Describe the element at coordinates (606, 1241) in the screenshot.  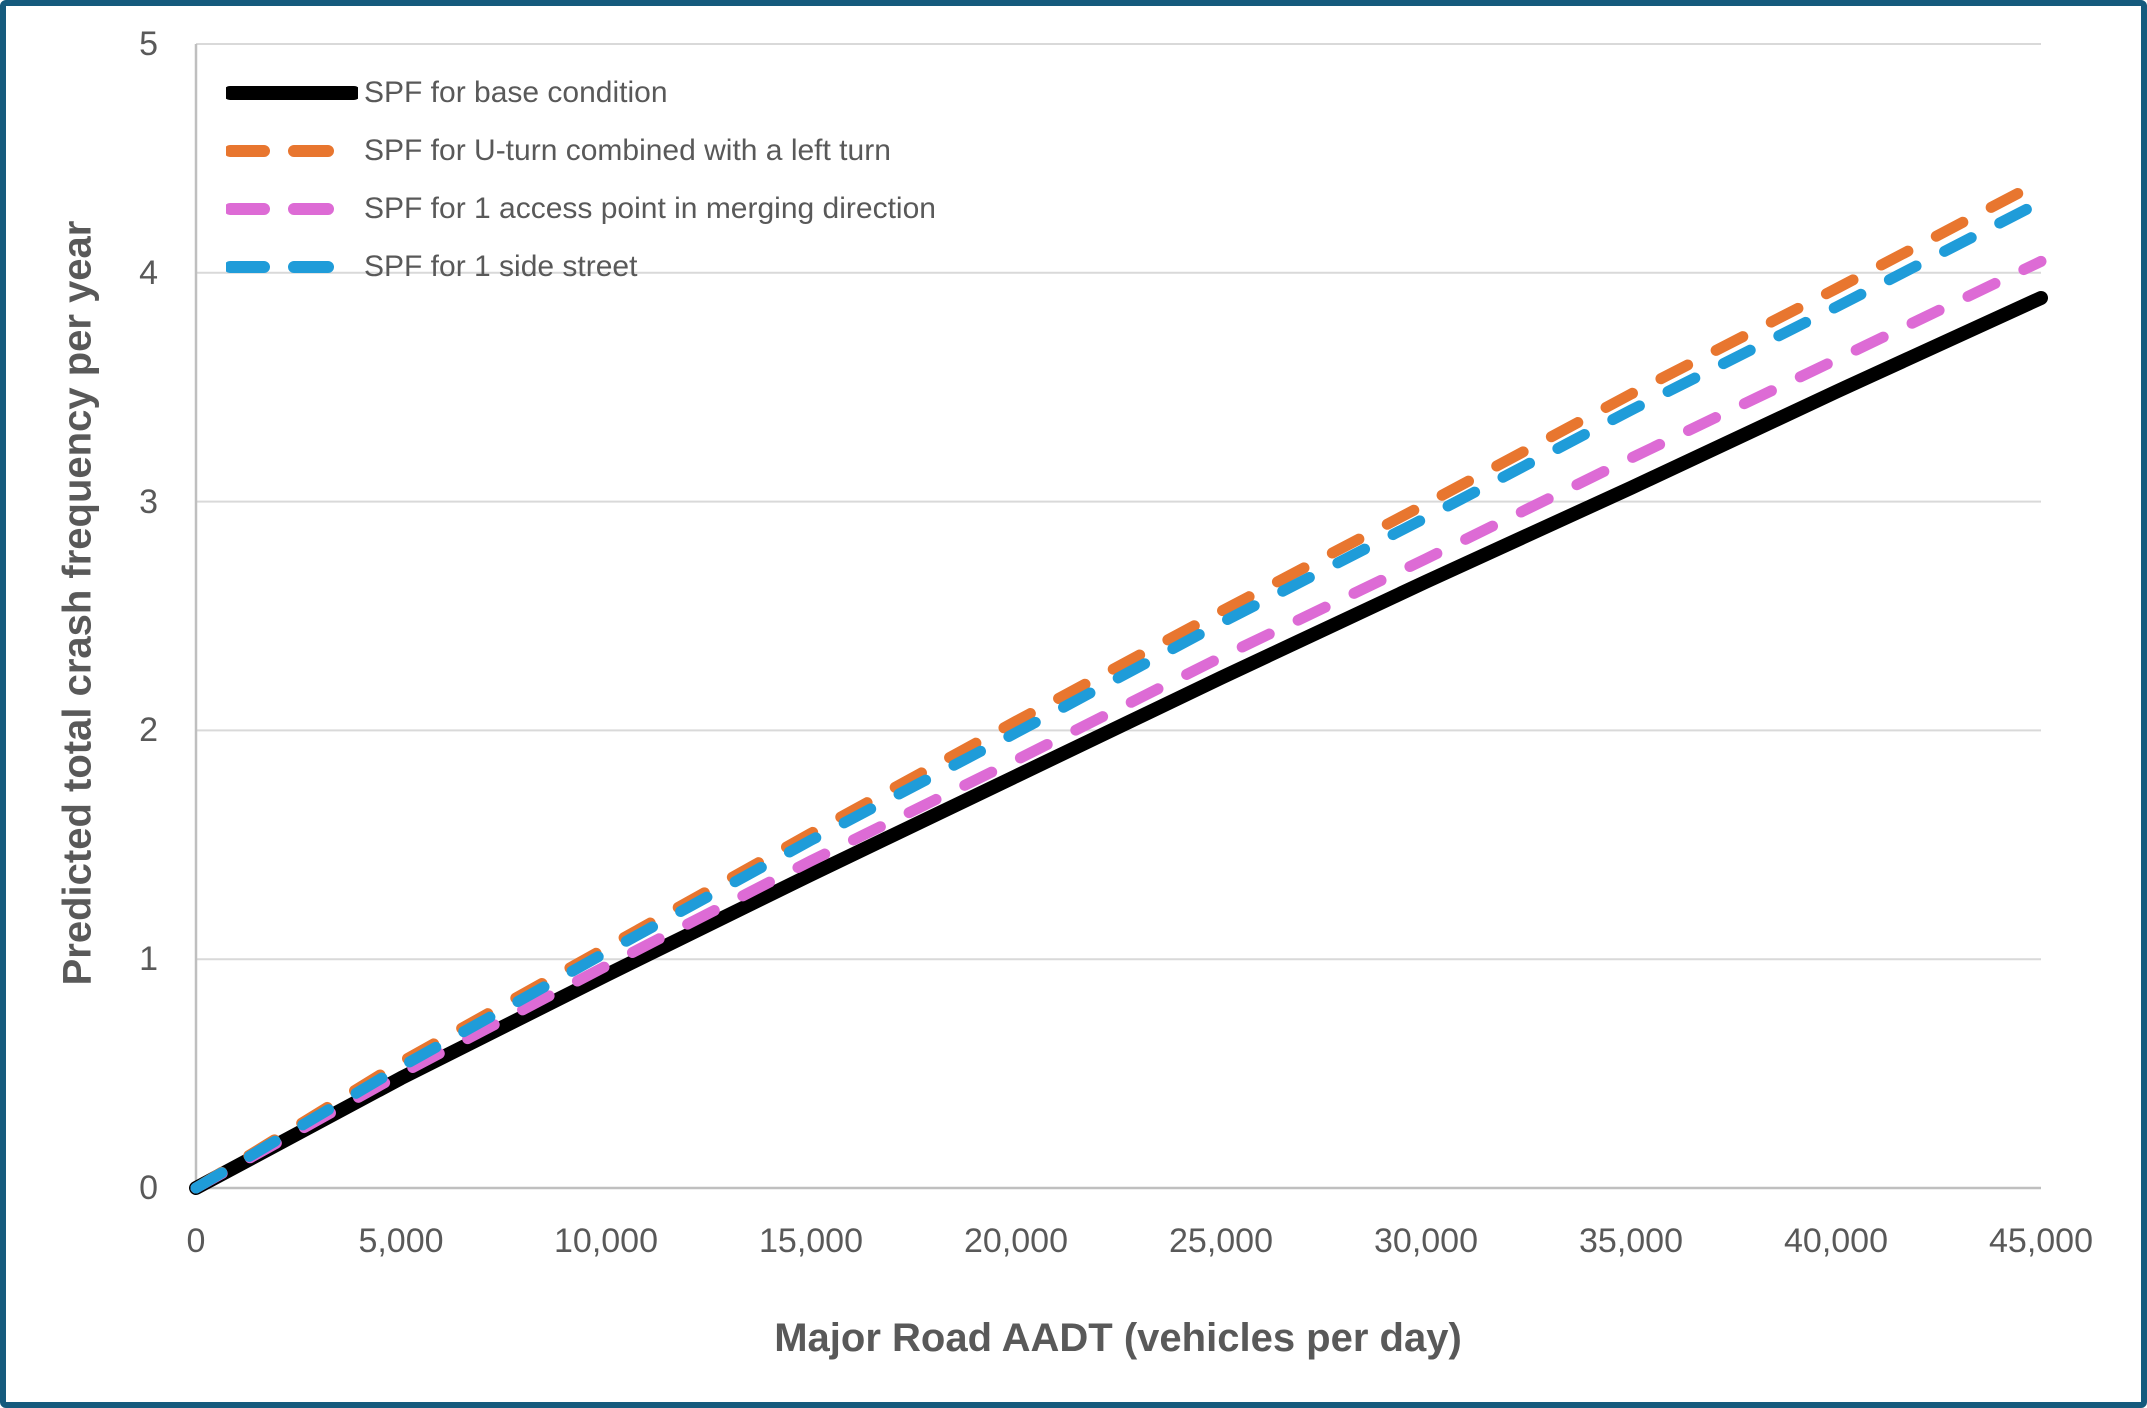
I see `x-tick-label: 10,000` at that location.